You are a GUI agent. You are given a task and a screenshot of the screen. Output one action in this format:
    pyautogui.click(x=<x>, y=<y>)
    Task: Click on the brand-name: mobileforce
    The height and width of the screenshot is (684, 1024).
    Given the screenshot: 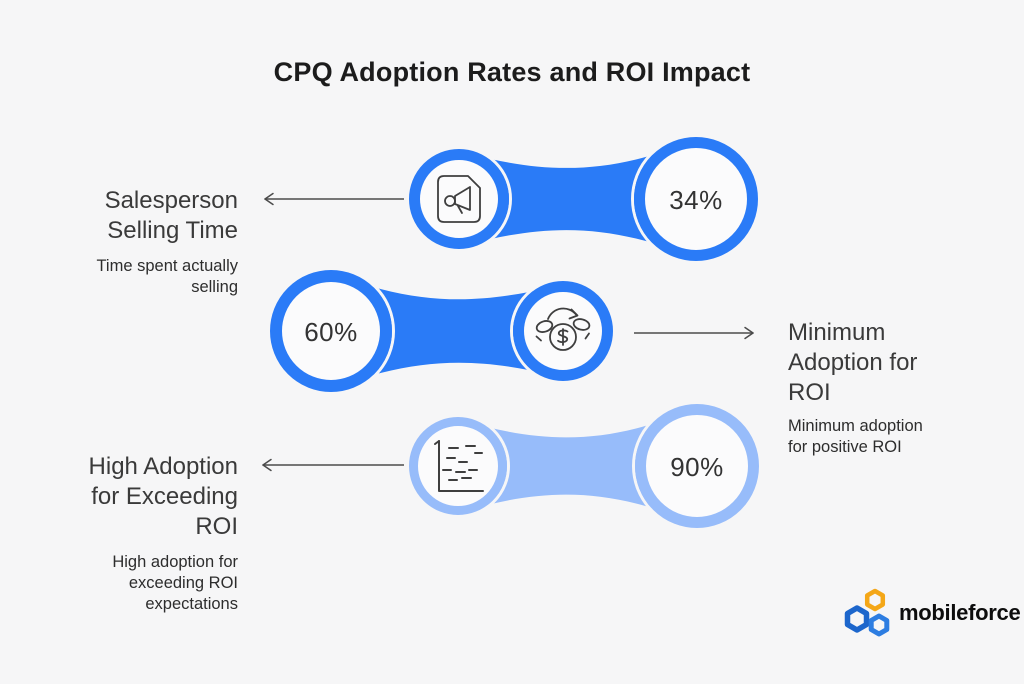 What is the action you would take?
    pyautogui.click(x=960, y=612)
    